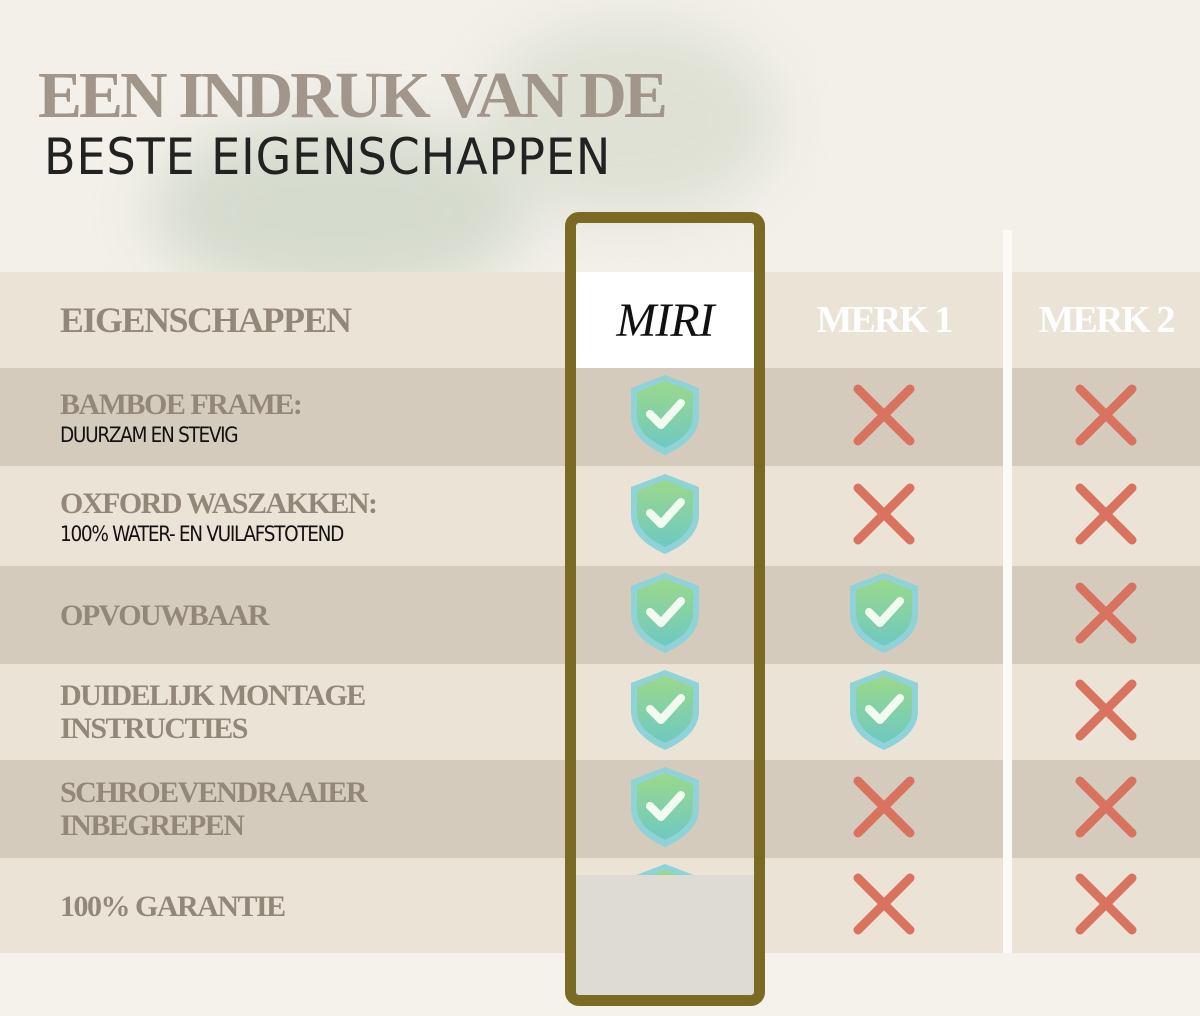  Describe the element at coordinates (600, 712) in the screenshot. I see `table-row: DUIDELIJK MONTAGE INSTRUCTIES` at that location.